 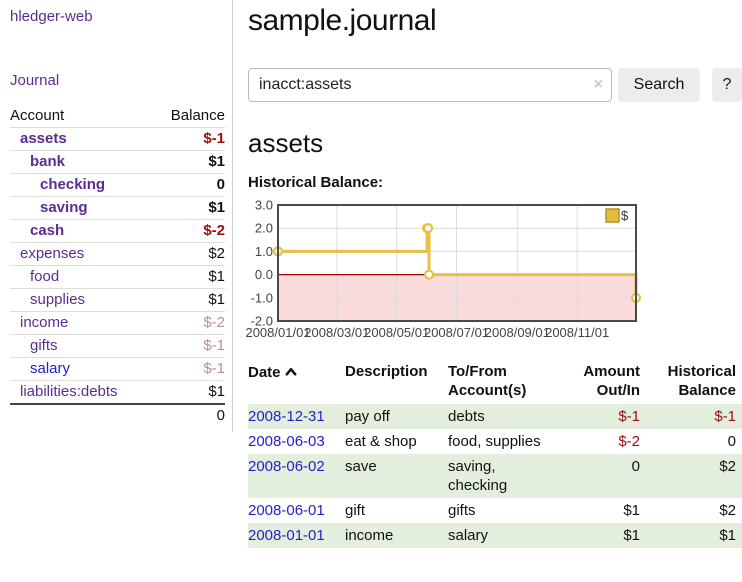 I want to click on account-link: supplies, so click(x=58, y=299).